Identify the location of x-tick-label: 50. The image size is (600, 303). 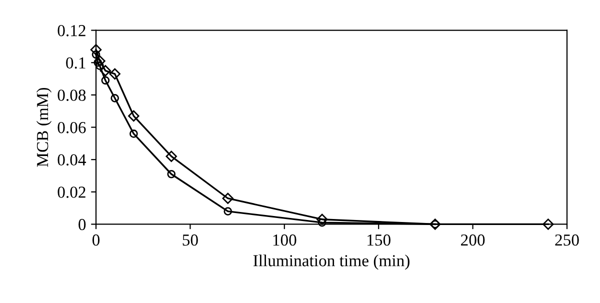
(190, 240).